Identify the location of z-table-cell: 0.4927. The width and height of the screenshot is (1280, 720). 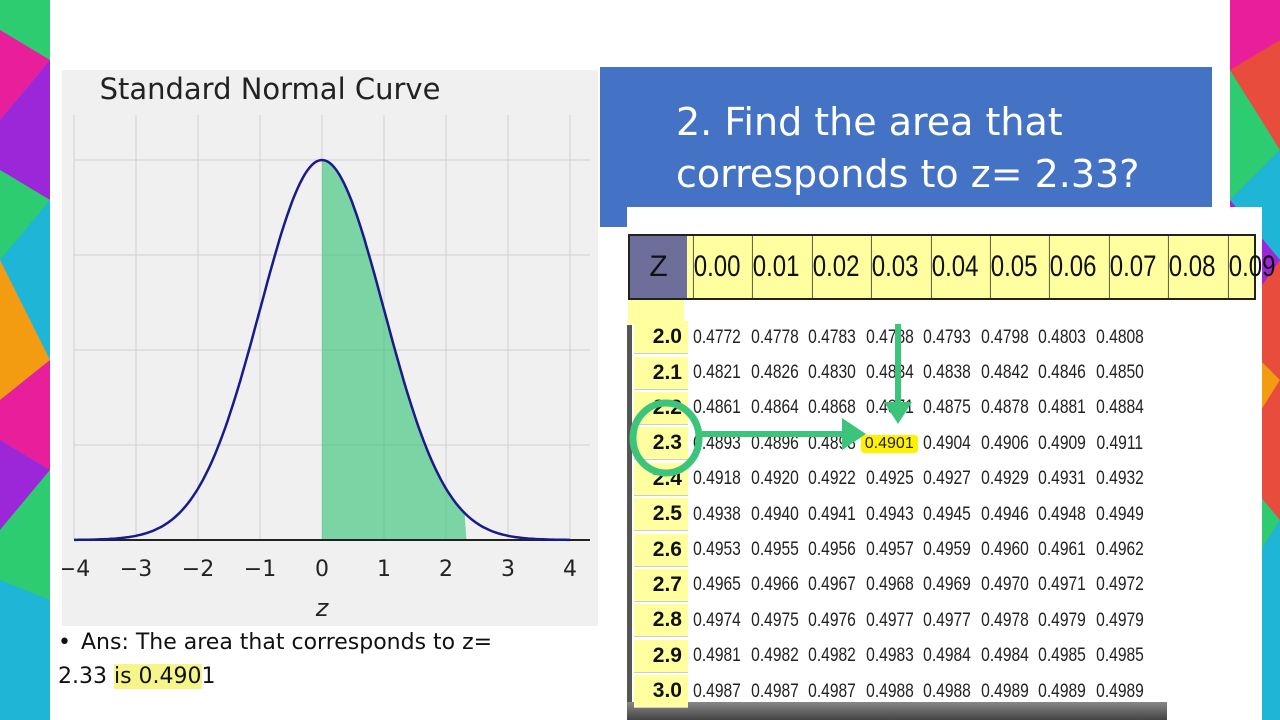
(947, 479).